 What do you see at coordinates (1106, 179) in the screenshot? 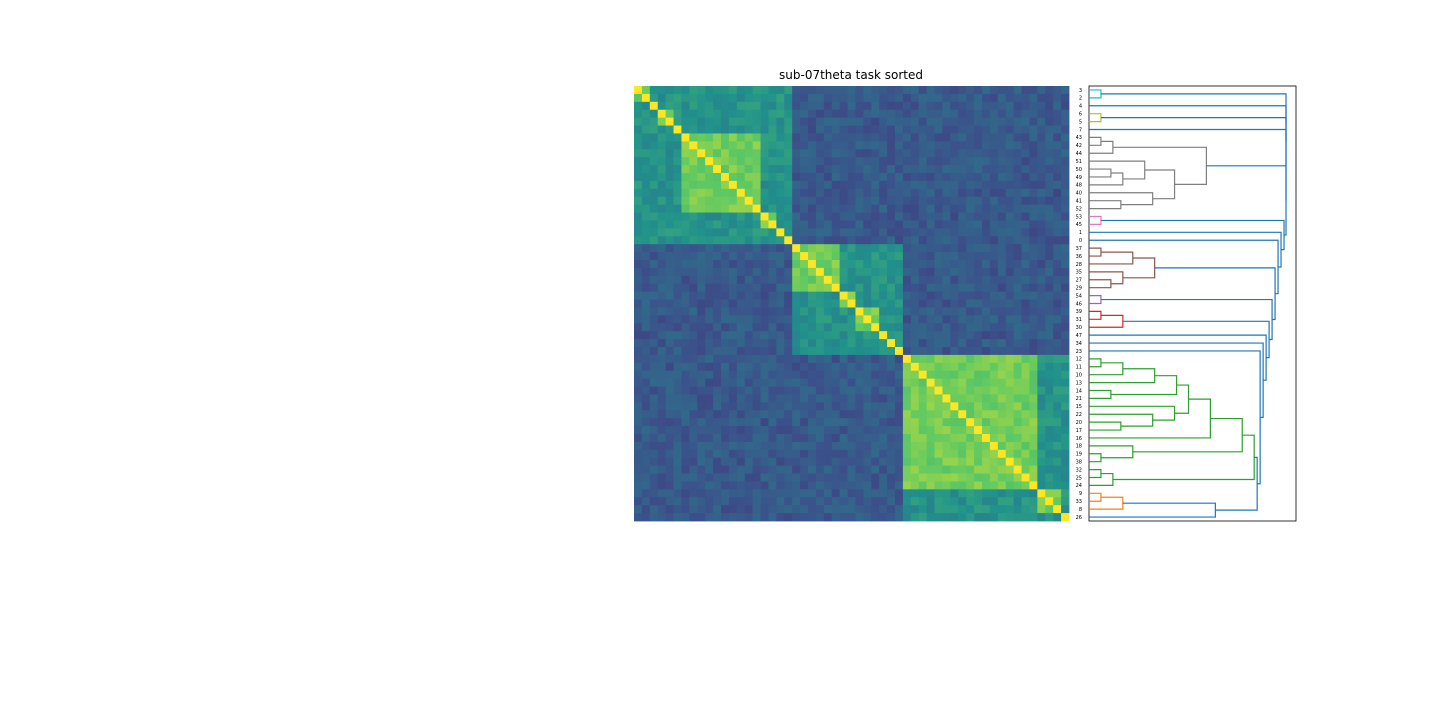
I see `dendrogram-link` at bounding box center [1106, 179].